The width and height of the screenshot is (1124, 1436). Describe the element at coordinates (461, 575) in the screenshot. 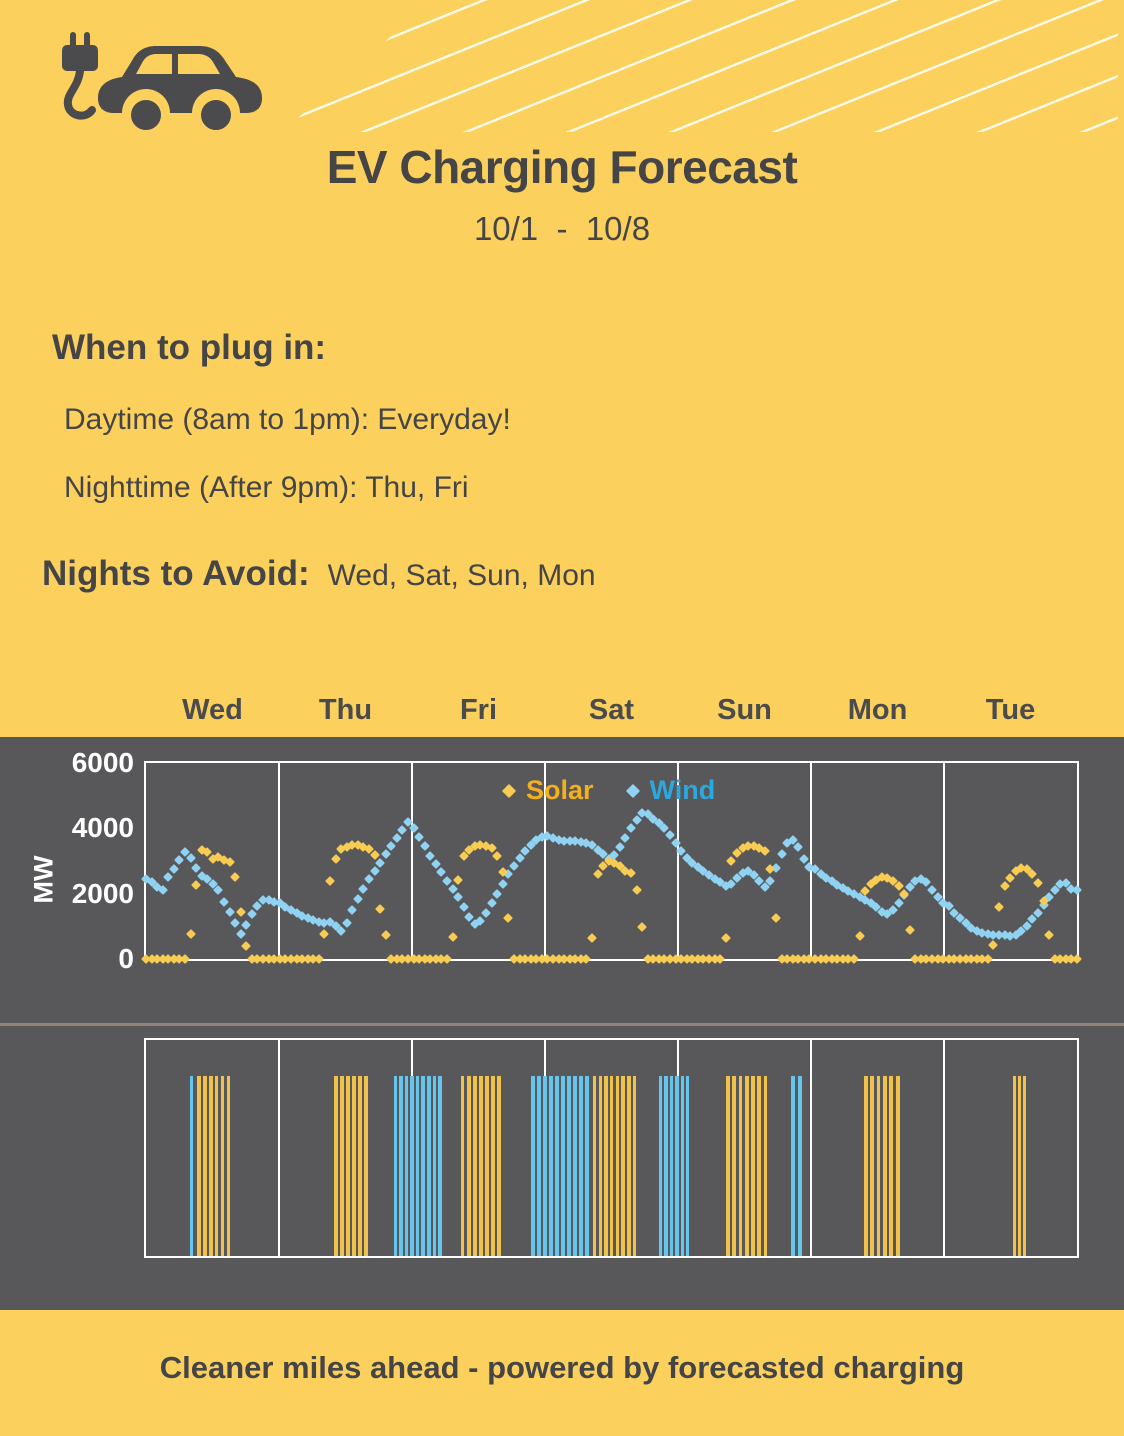

I see `nights-to-avoid-days: Wed, Sat, Sun, Mon` at that location.